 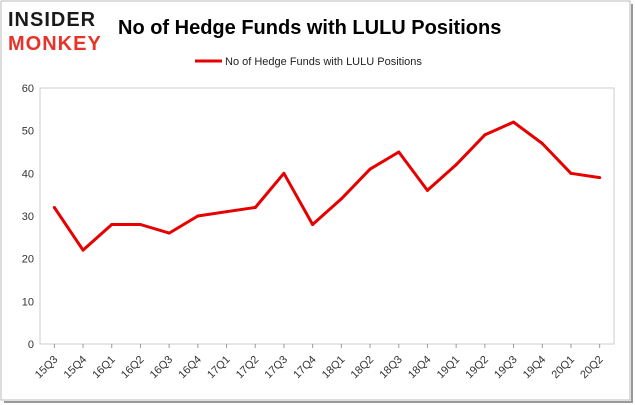 What do you see at coordinates (104, 368) in the screenshot?
I see `x-tick-label: 16Q1` at bounding box center [104, 368].